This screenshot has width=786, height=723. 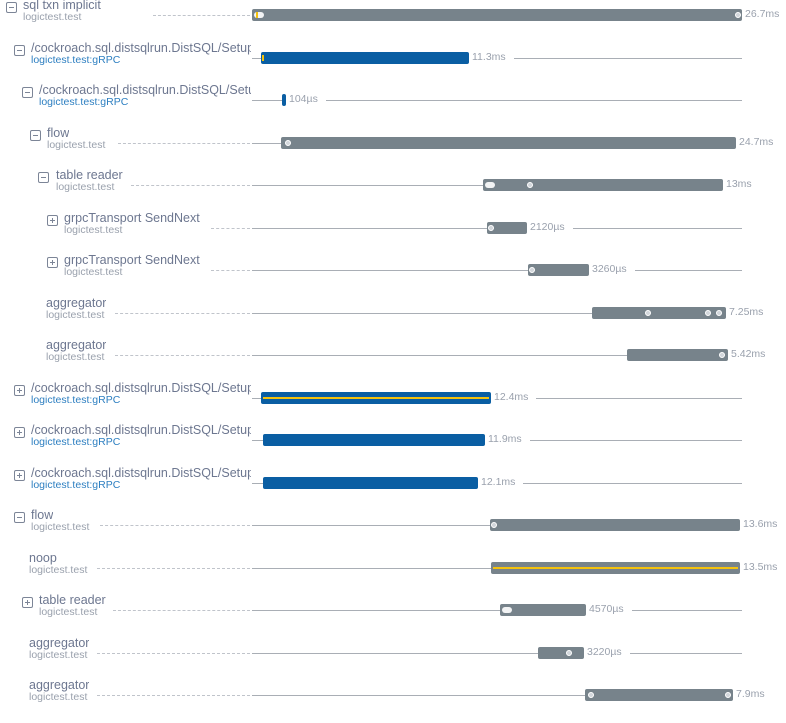 I want to click on span-row: flow logictest.test 24.7ms, so click(x=393, y=148).